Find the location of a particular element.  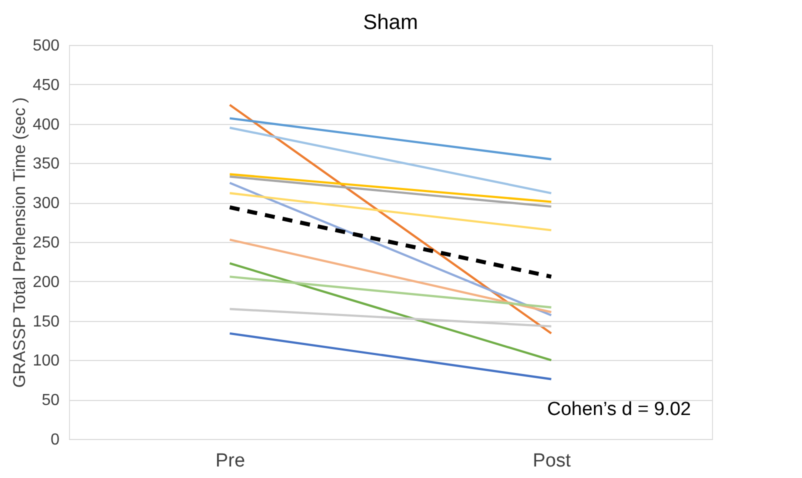

y-tick-label: 100 is located at coordinates (46, 361).